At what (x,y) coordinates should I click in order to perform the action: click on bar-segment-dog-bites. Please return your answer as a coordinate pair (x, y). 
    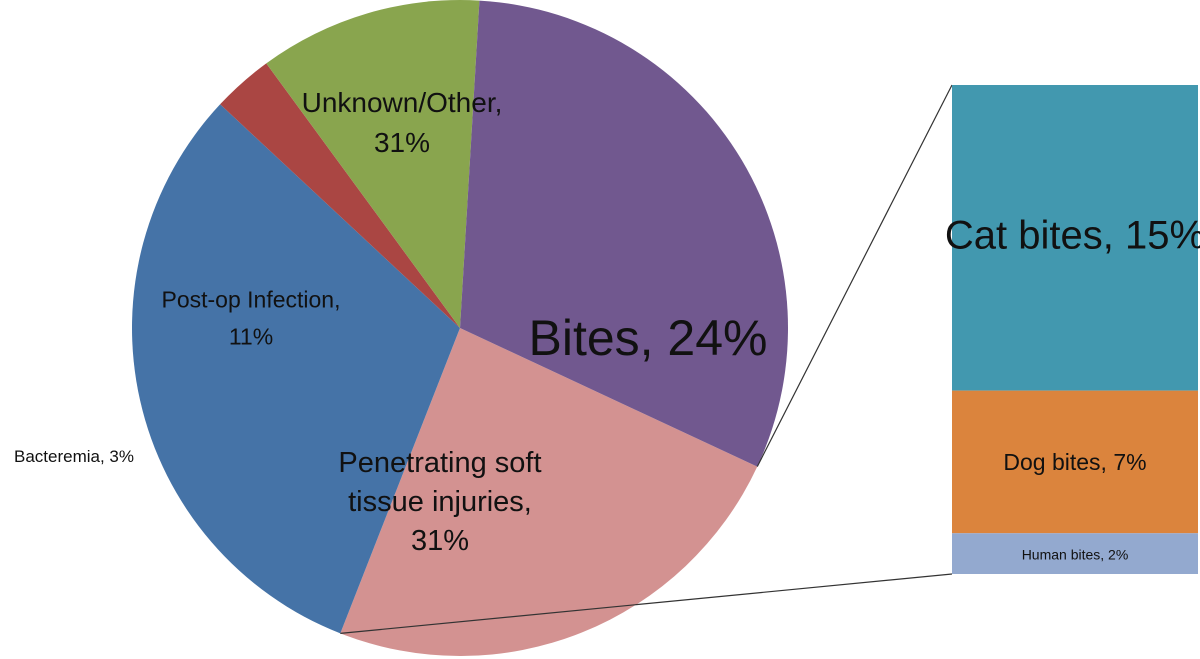
    Looking at the image, I should click on (1075, 462).